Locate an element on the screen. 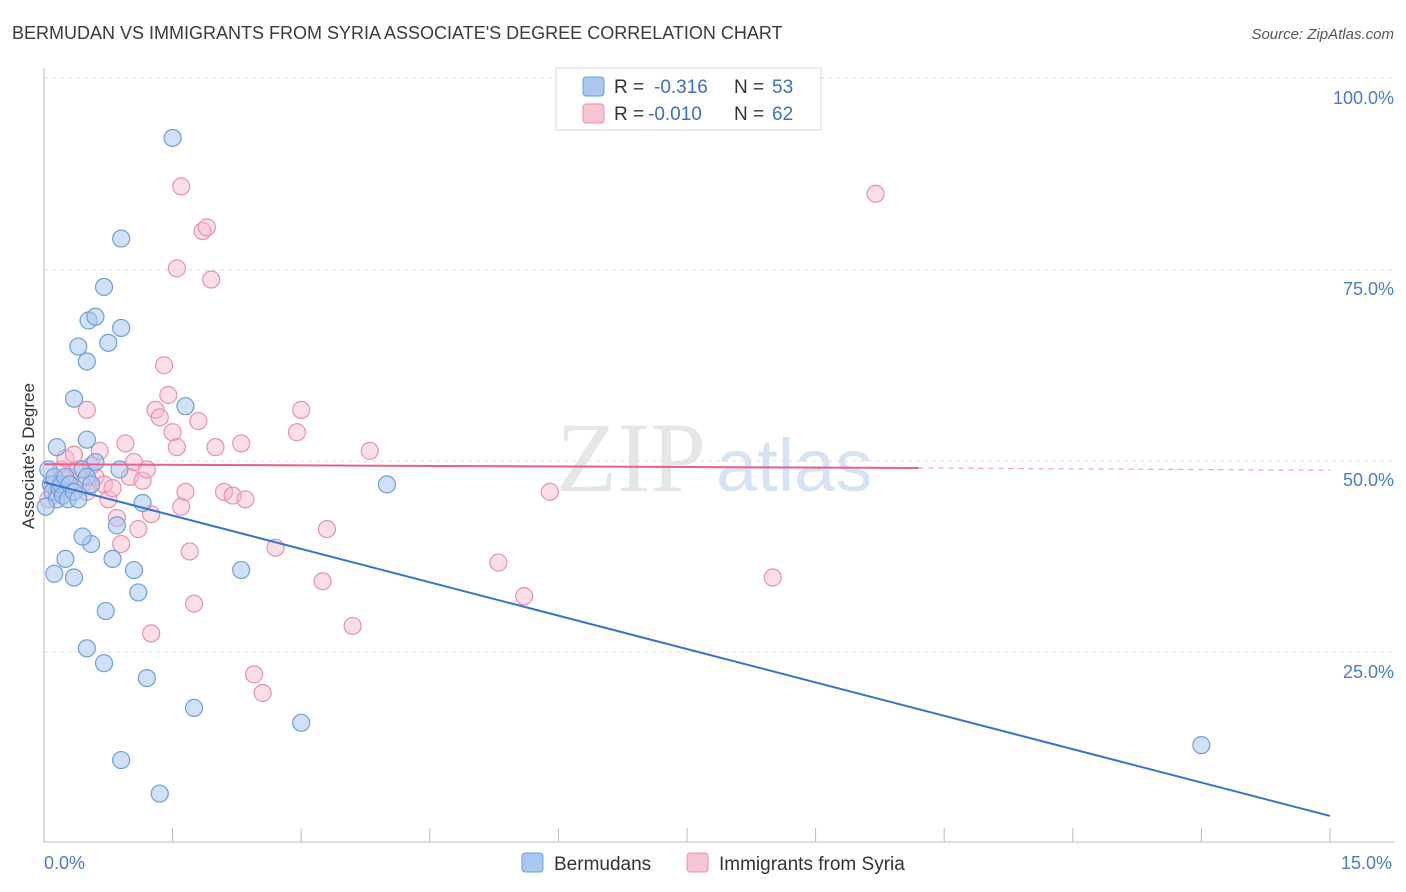 The image size is (1406, 892). y-axis-label: Associate's Degree is located at coordinates (28, 456).